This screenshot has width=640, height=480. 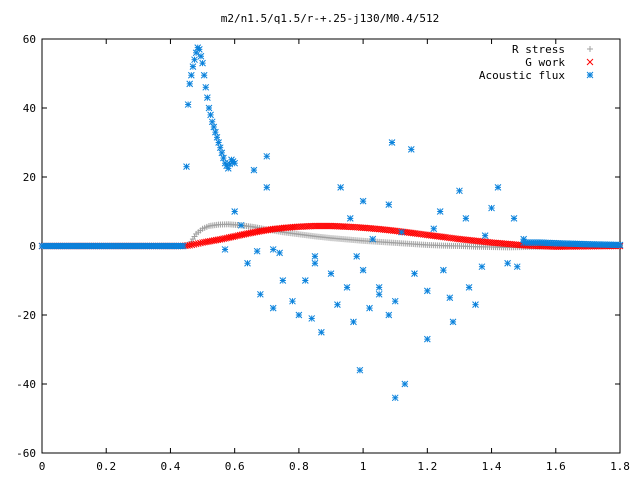 What do you see at coordinates (492, 466) in the screenshot?
I see `x-tick-label: 1.4` at bounding box center [492, 466].